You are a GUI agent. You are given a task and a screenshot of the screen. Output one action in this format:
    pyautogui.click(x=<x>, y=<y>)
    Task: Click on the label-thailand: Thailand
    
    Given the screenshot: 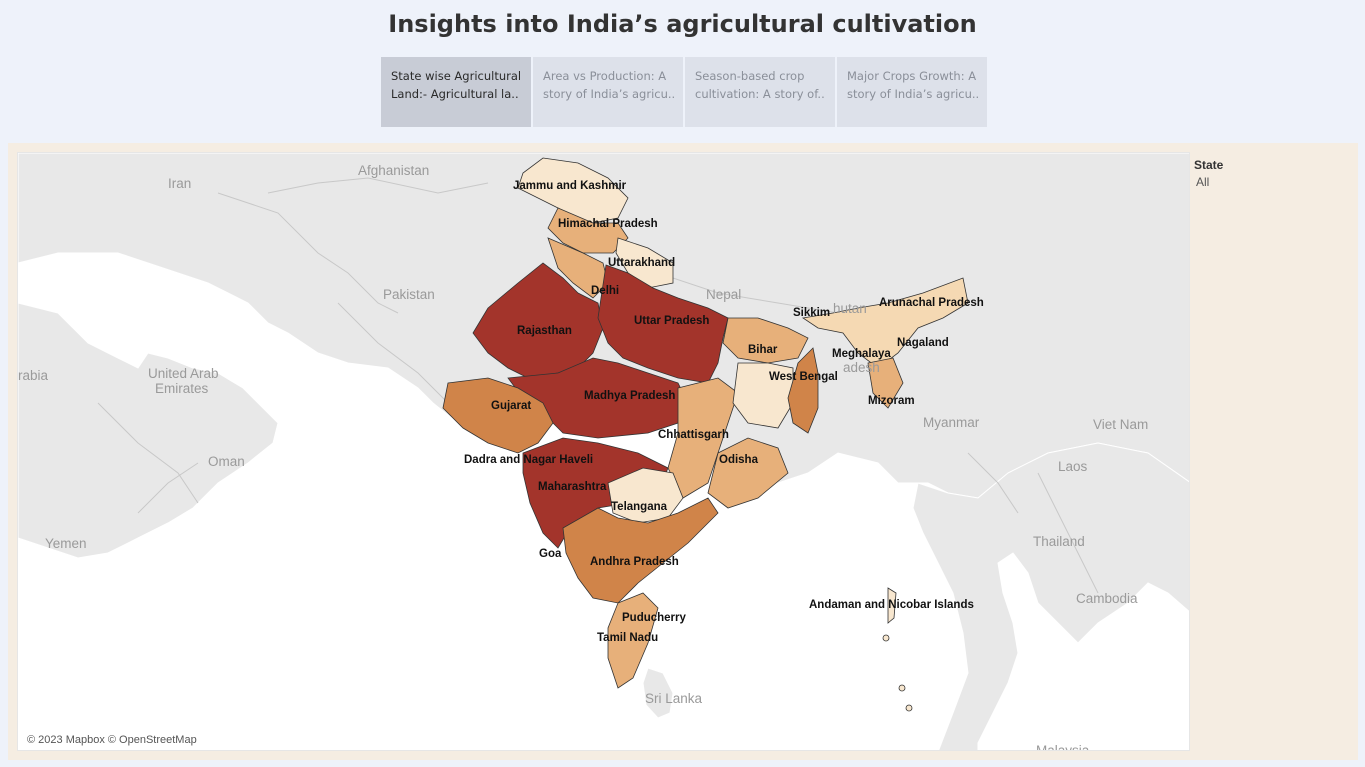 What is the action you would take?
    pyautogui.click(x=1059, y=541)
    